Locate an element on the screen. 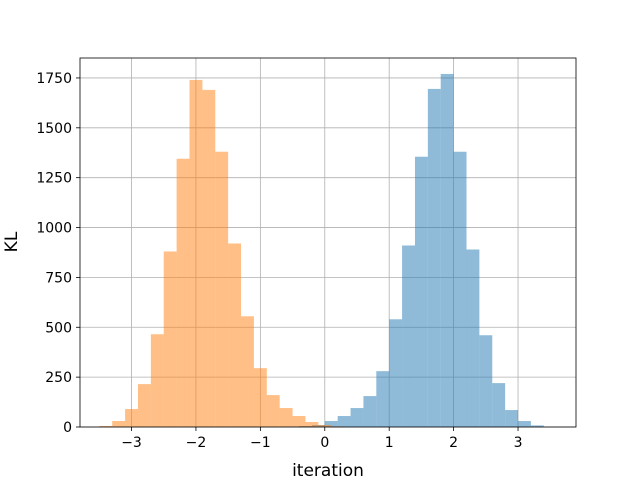 The image size is (640, 480). y-tick-label: 250 is located at coordinates (58, 378).